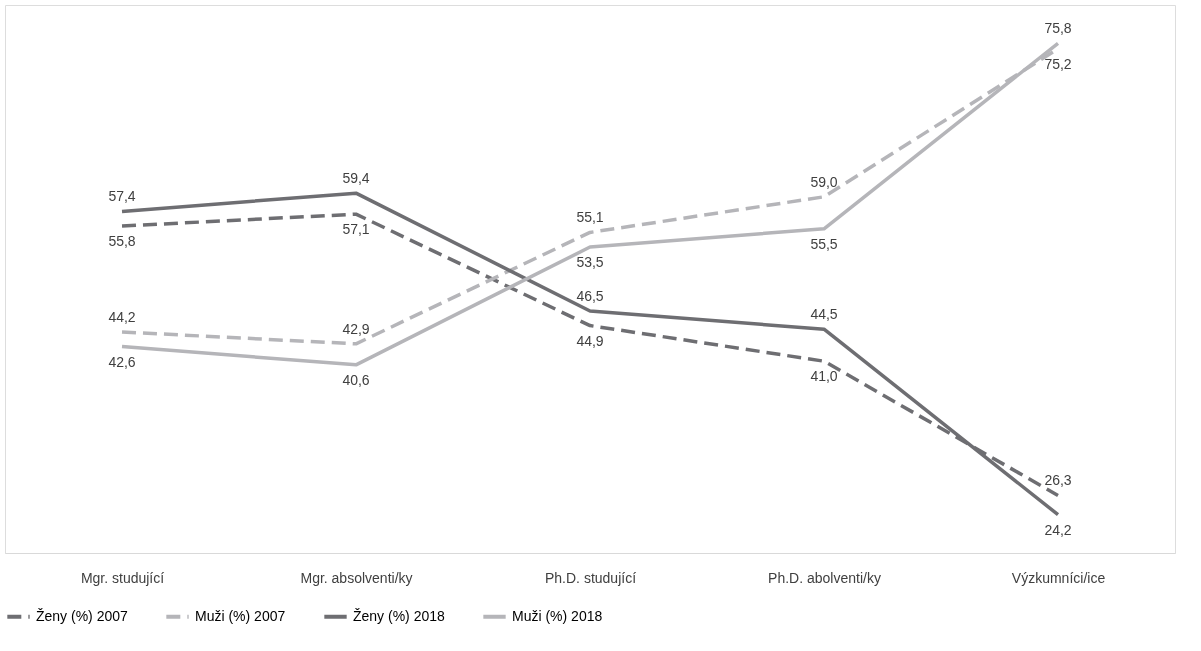 The width and height of the screenshot is (1201, 651). What do you see at coordinates (356, 229) in the screenshot?
I see `data-label: 57,1` at bounding box center [356, 229].